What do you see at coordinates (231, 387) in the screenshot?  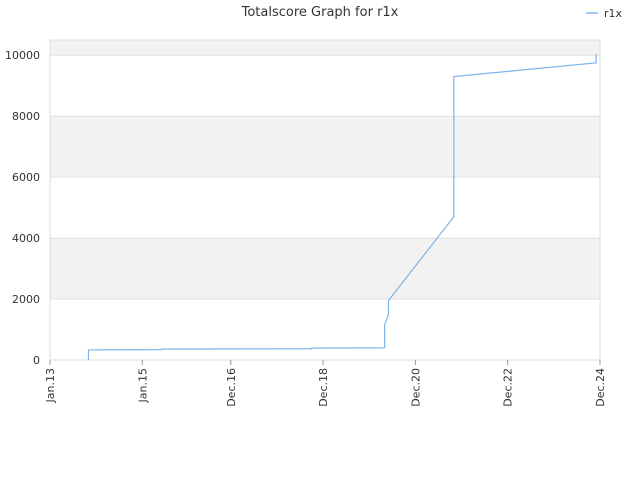 I see `x-tick-label: Dec.16` at bounding box center [231, 387].